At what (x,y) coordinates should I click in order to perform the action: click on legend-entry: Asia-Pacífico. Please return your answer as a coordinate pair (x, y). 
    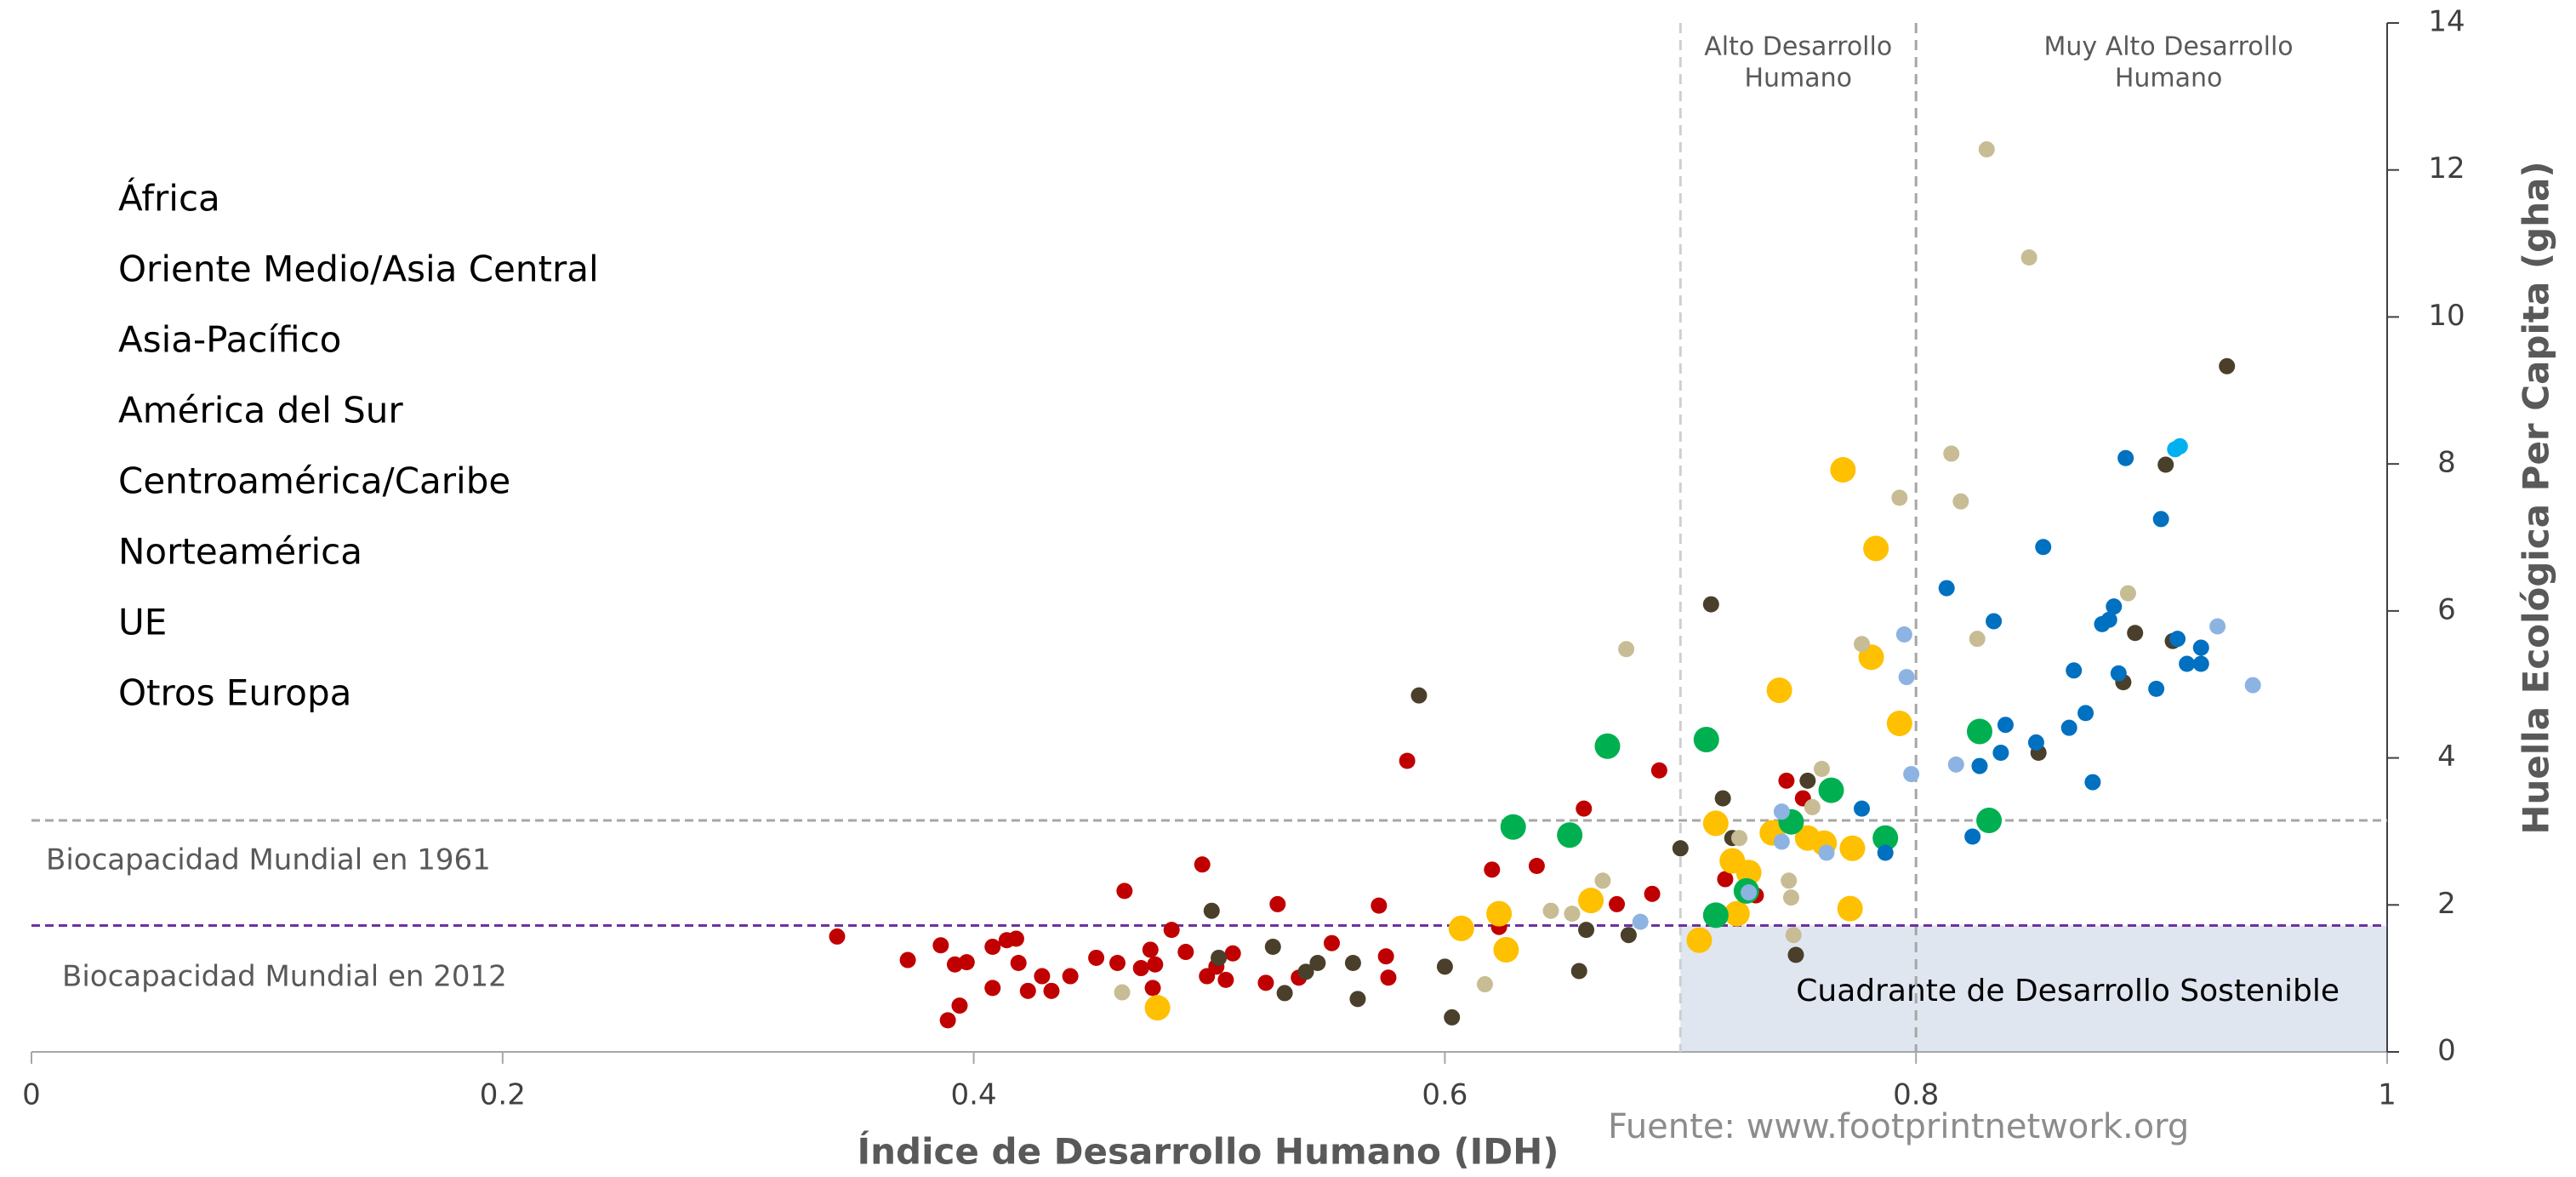
    Looking at the image, I should click on (229, 340).